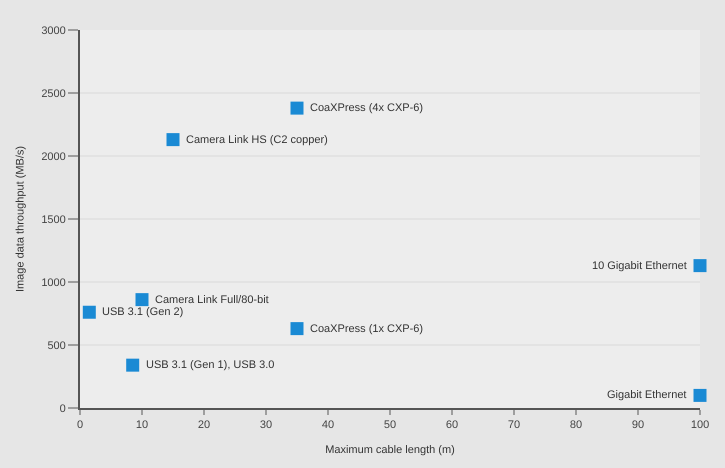 The height and width of the screenshot is (468, 725). I want to click on annotation: CoaXPress (1x CXP-6), so click(367, 329).